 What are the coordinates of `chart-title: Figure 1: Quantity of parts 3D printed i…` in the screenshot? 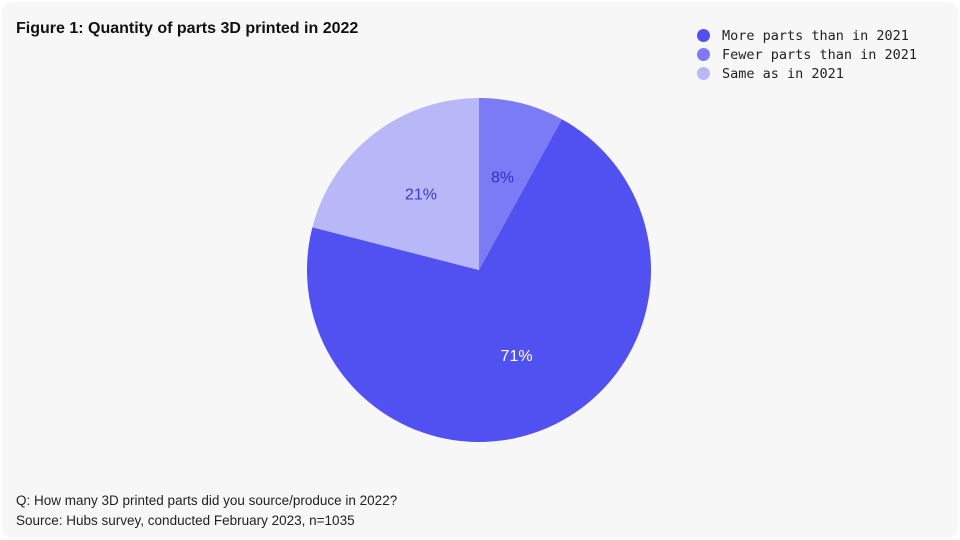 It's located at (187, 28).